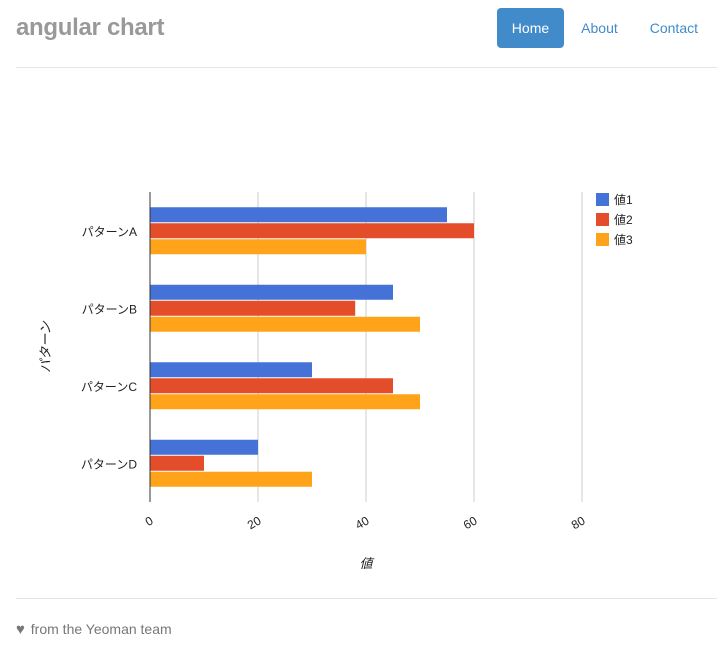 The height and width of the screenshot is (653, 717). Describe the element at coordinates (362, 522) in the screenshot. I see `x-tick-label: 40` at that location.